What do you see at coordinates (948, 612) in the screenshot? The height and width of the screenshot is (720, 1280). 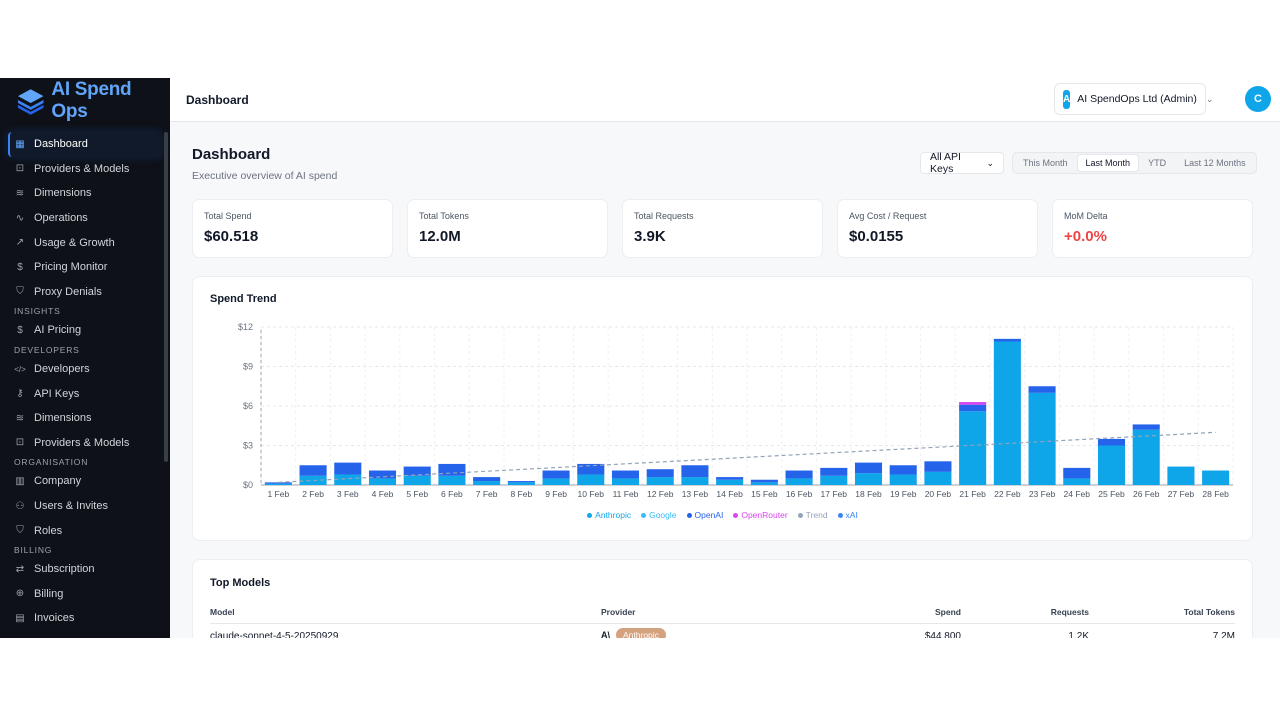 I see `column-header: Spend` at bounding box center [948, 612].